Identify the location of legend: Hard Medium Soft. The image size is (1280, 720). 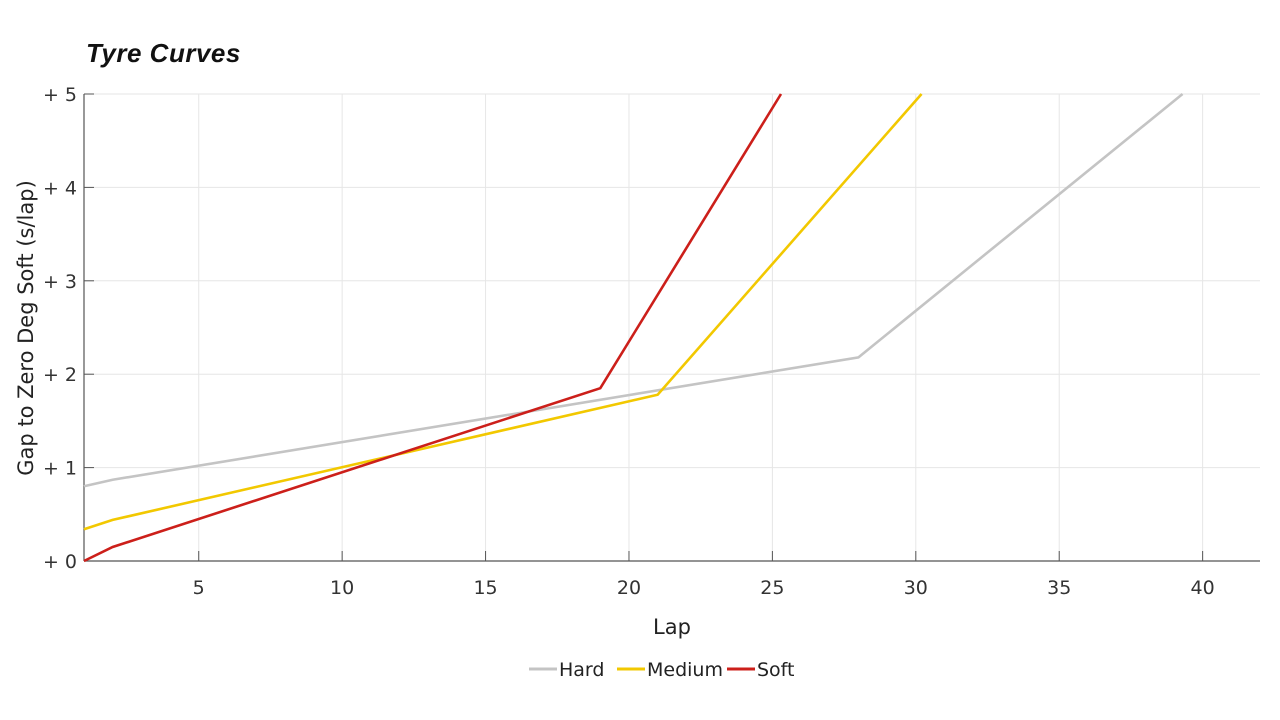
(662, 670).